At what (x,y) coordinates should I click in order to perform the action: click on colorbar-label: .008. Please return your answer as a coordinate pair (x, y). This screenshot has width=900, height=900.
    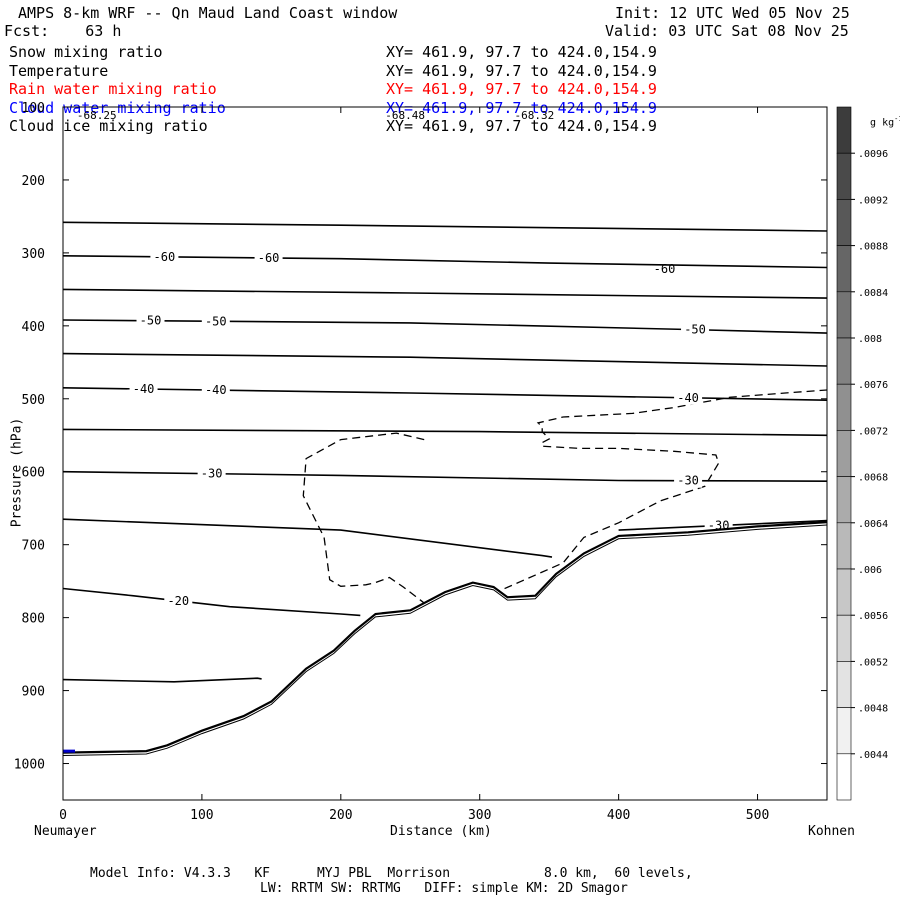
    Looking at the image, I should click on (870, 339).